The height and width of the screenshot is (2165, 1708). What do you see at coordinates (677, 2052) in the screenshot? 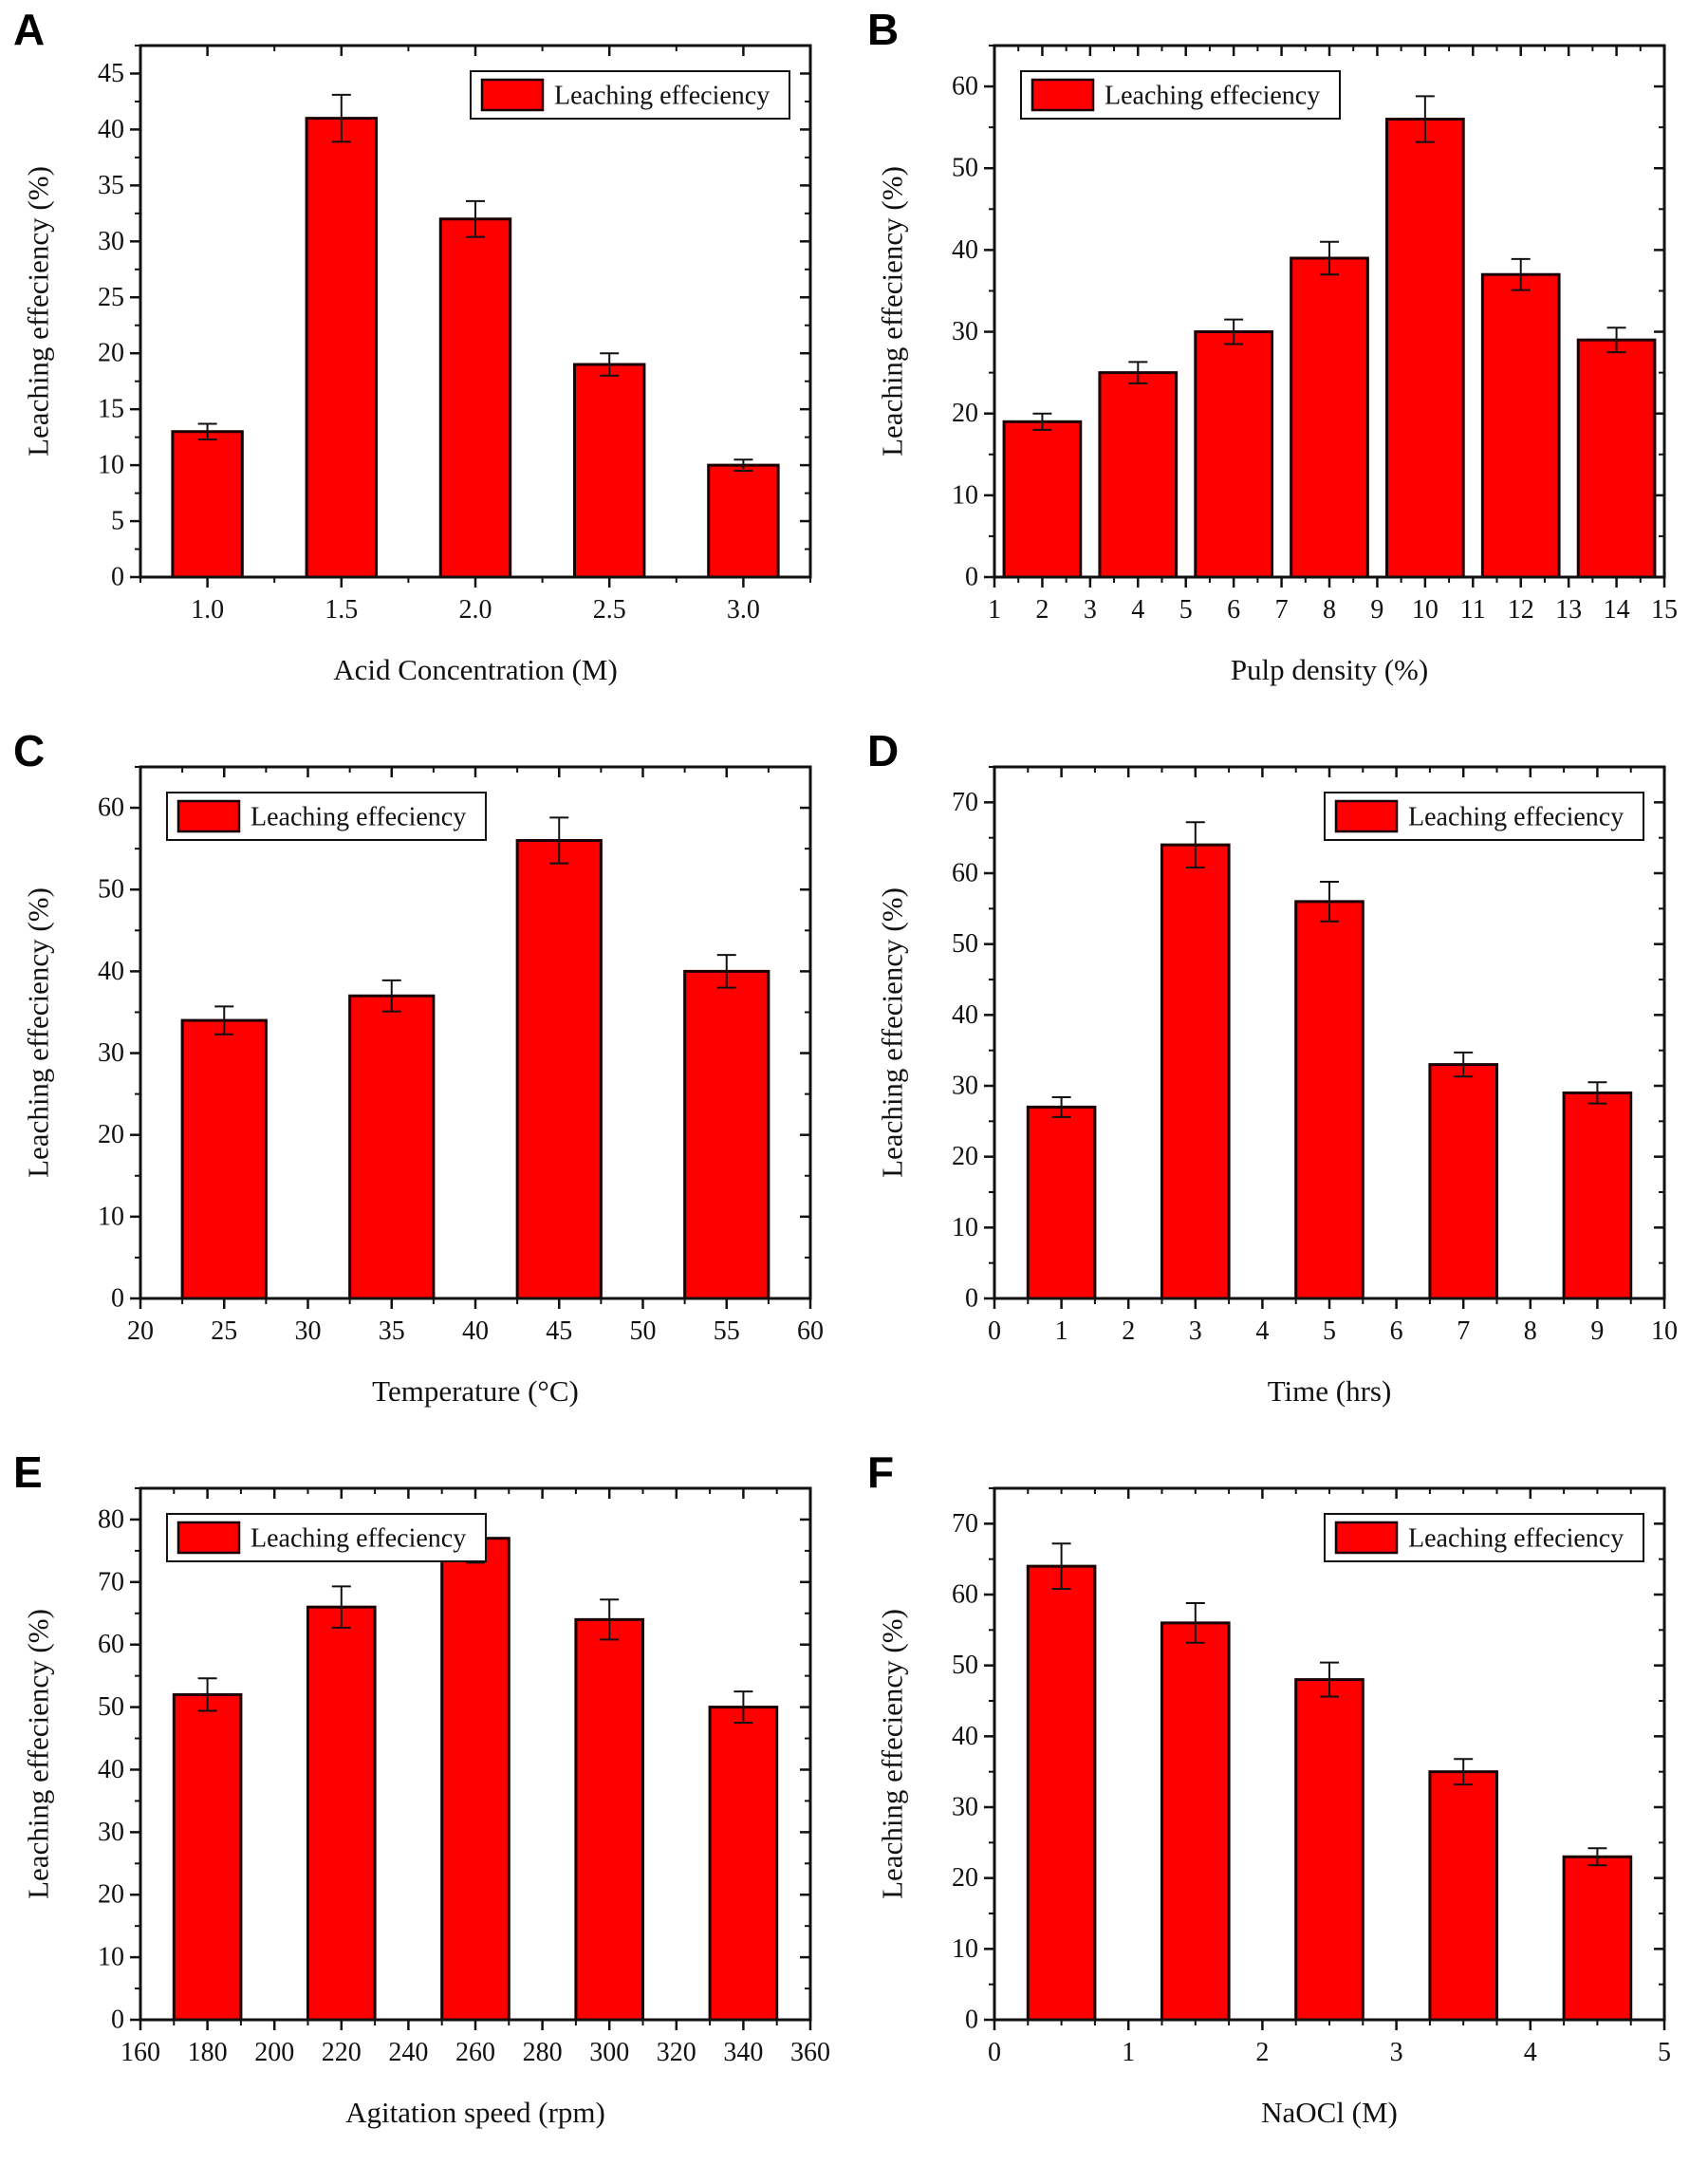
I see `x-tick-label: 320` at bounding box center [677, 2052].